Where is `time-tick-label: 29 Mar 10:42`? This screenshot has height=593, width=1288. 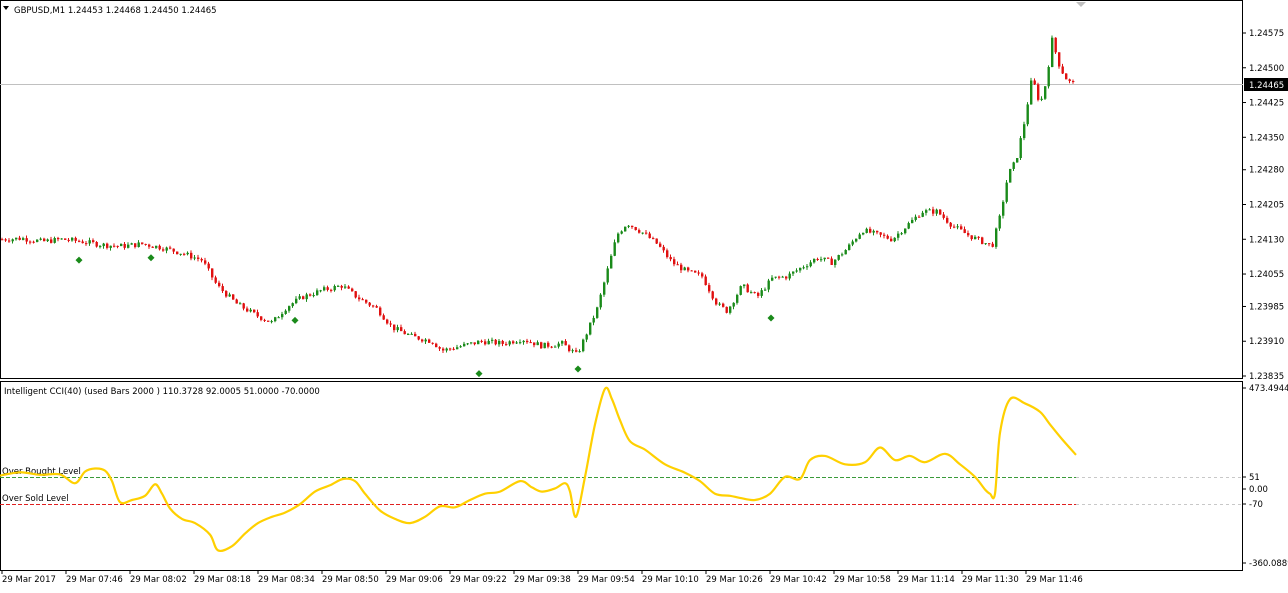 time-tick-label: 29 Mar 10:42 is located at coordinates (798, 580).